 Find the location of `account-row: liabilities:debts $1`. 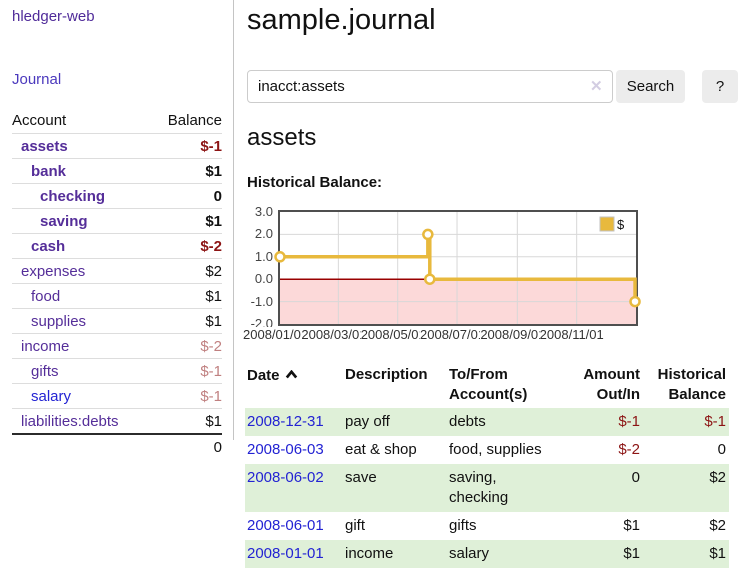

account-row: liabilities:debts $1 is located at coordinates (117, 420).